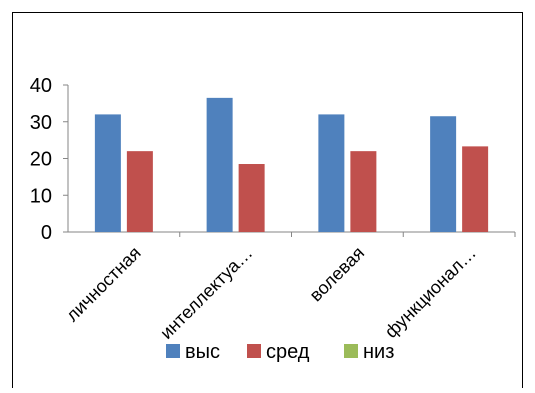 The height and width of the screenshot is (393, 535). What do you see at coordinates (288, 352) in the screenshot?
I see `legend-label-сред: сред` at bounding box center [288, 352].